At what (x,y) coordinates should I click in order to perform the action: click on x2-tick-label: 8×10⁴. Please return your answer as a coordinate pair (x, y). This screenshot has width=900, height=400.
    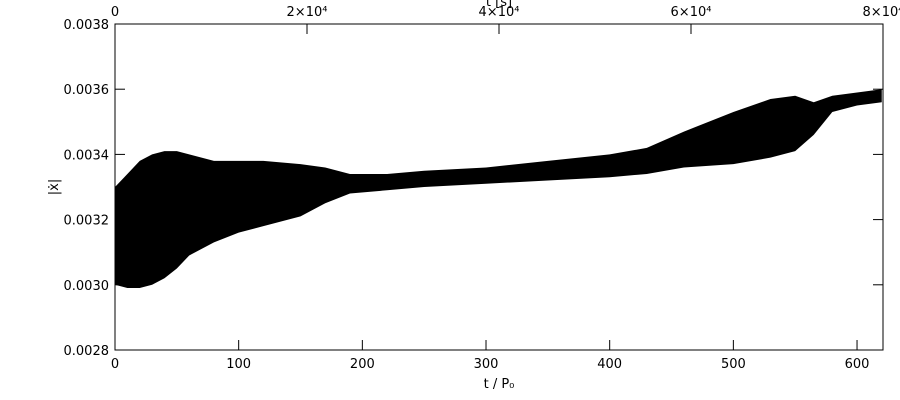
    Looking at the image, I should click on (881, 12).